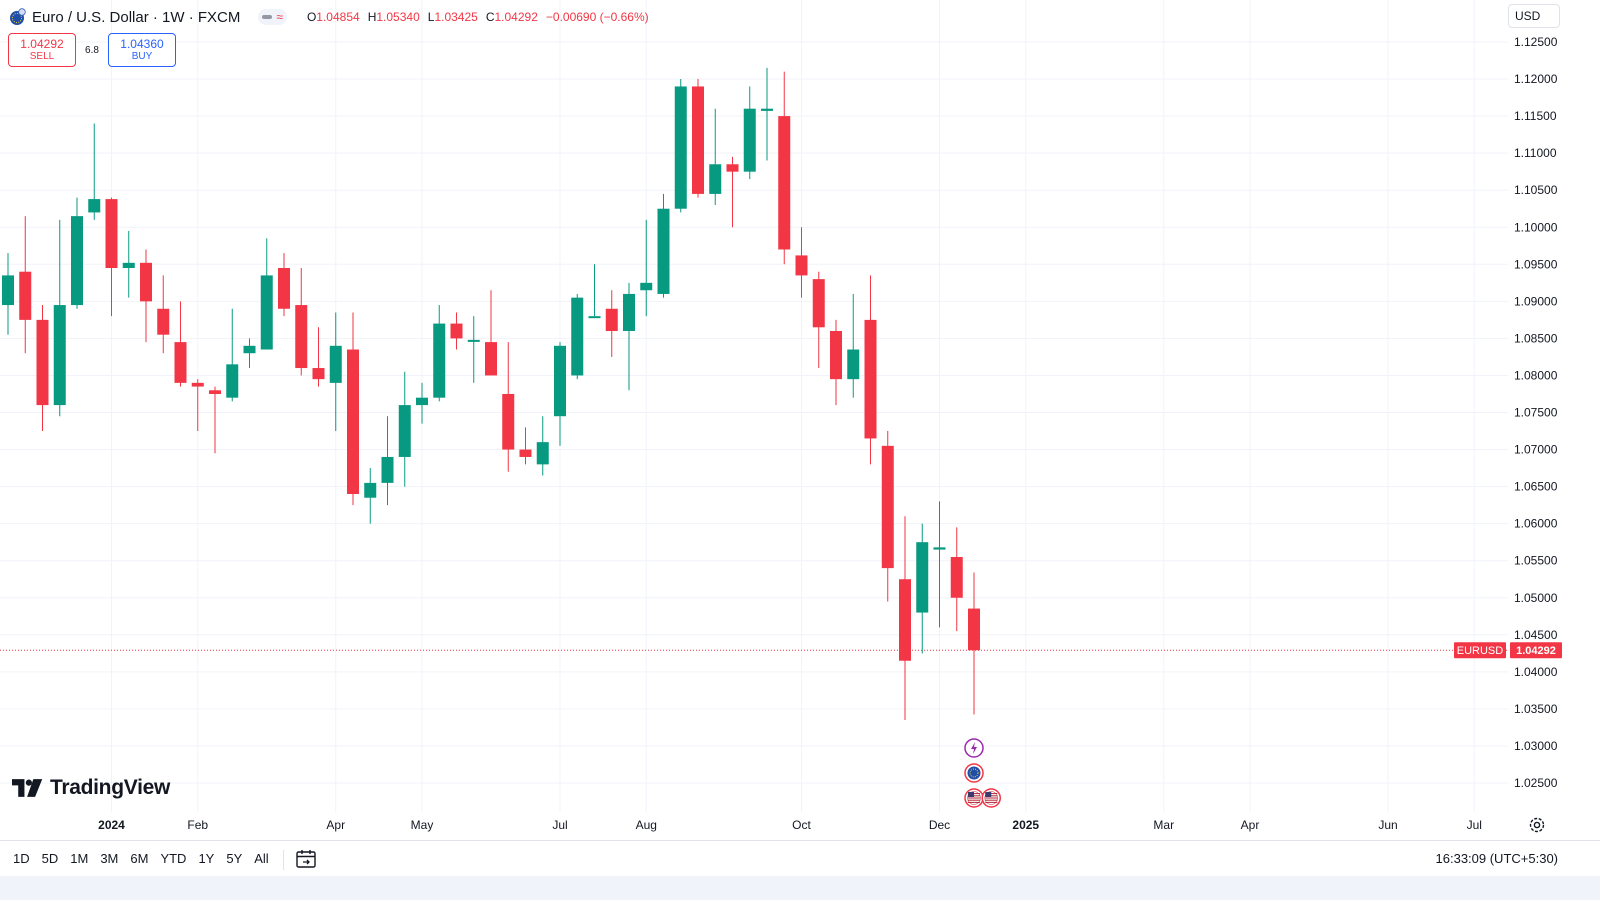 The width and height of the screenshot is (1600, 900). Describe the element at coordinates (136, 17) in the screenshot. I see `symbol-title: Euro / U.S. Dollar · 1W · FXCM` at that location.